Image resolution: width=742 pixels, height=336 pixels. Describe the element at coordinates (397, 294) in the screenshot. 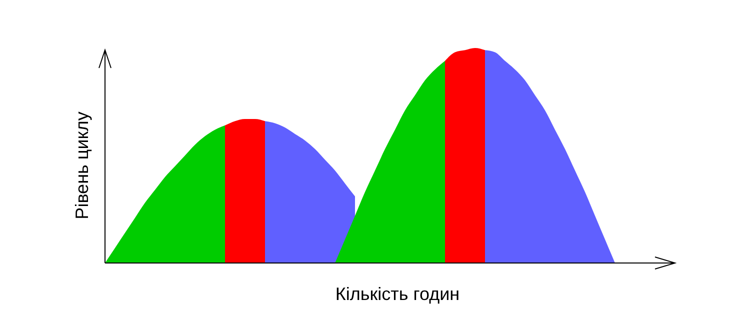

I see `x-axis-title: Кількість годин` at that location.